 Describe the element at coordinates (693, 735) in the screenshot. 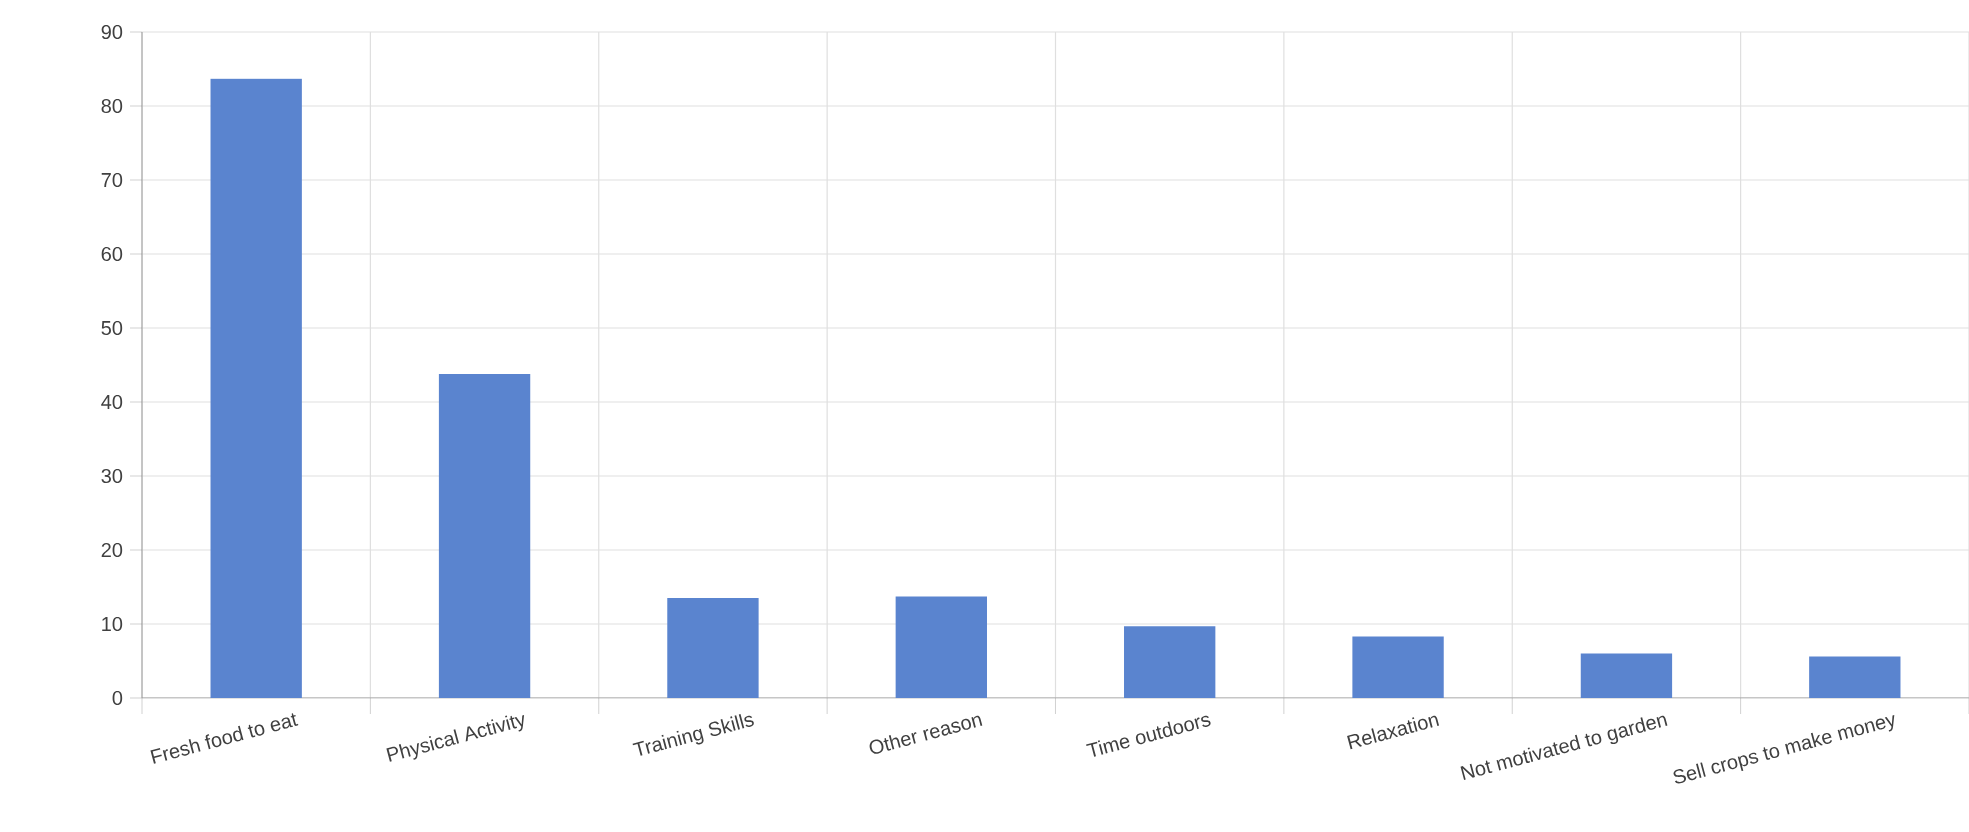

I see `x-tick-label: Training Skills` at that location.